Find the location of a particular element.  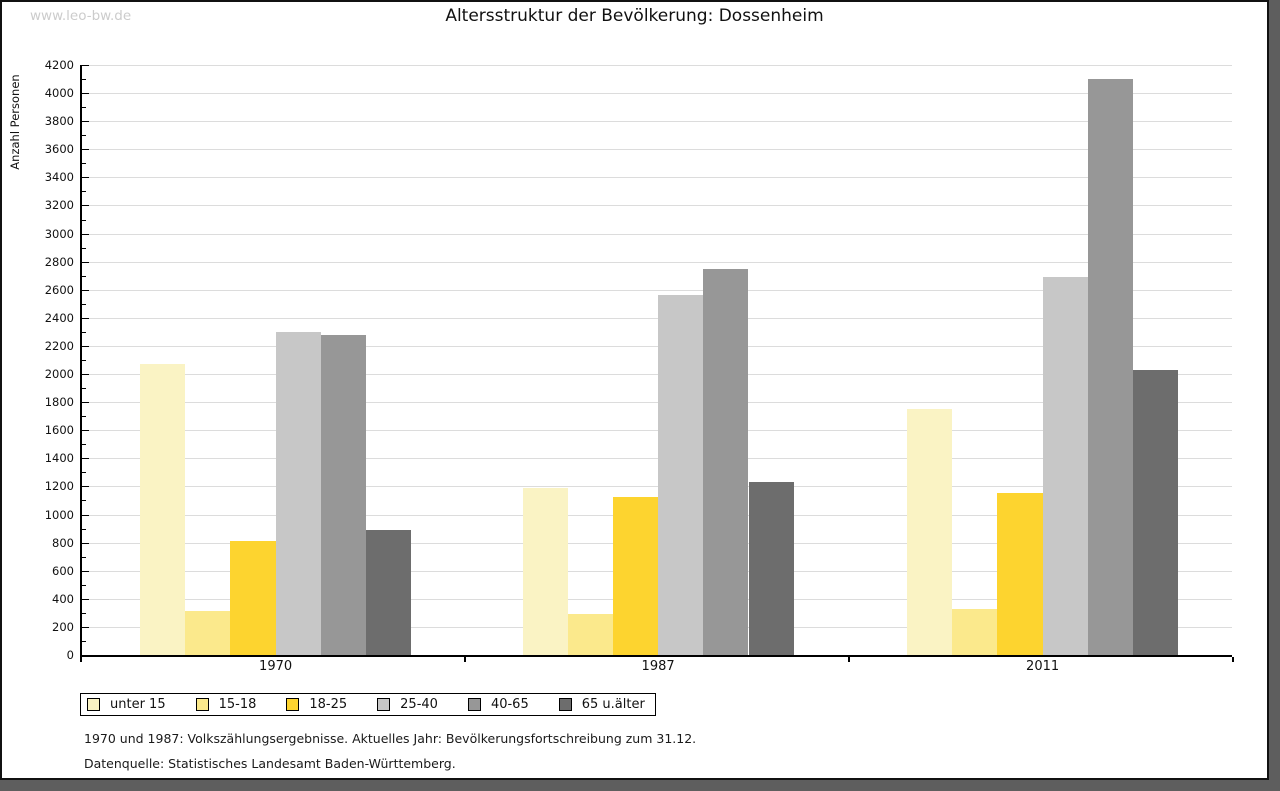

y-tick-label: 2400 is located at coordinates (59, 317).